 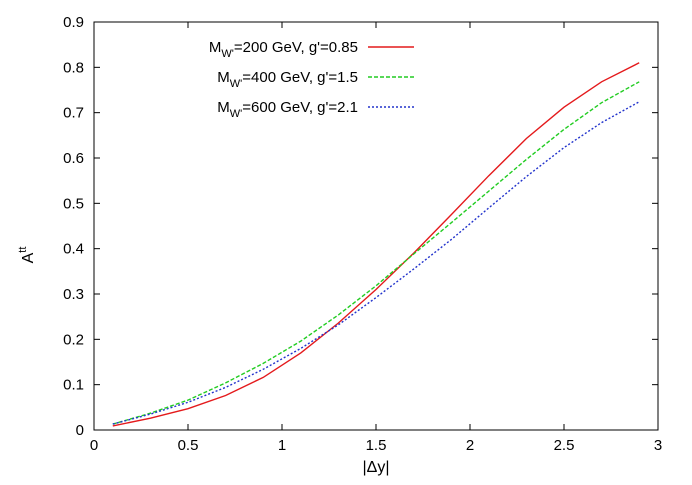 I want to click on x-tick-label: 0, so click(x=94, y=445).